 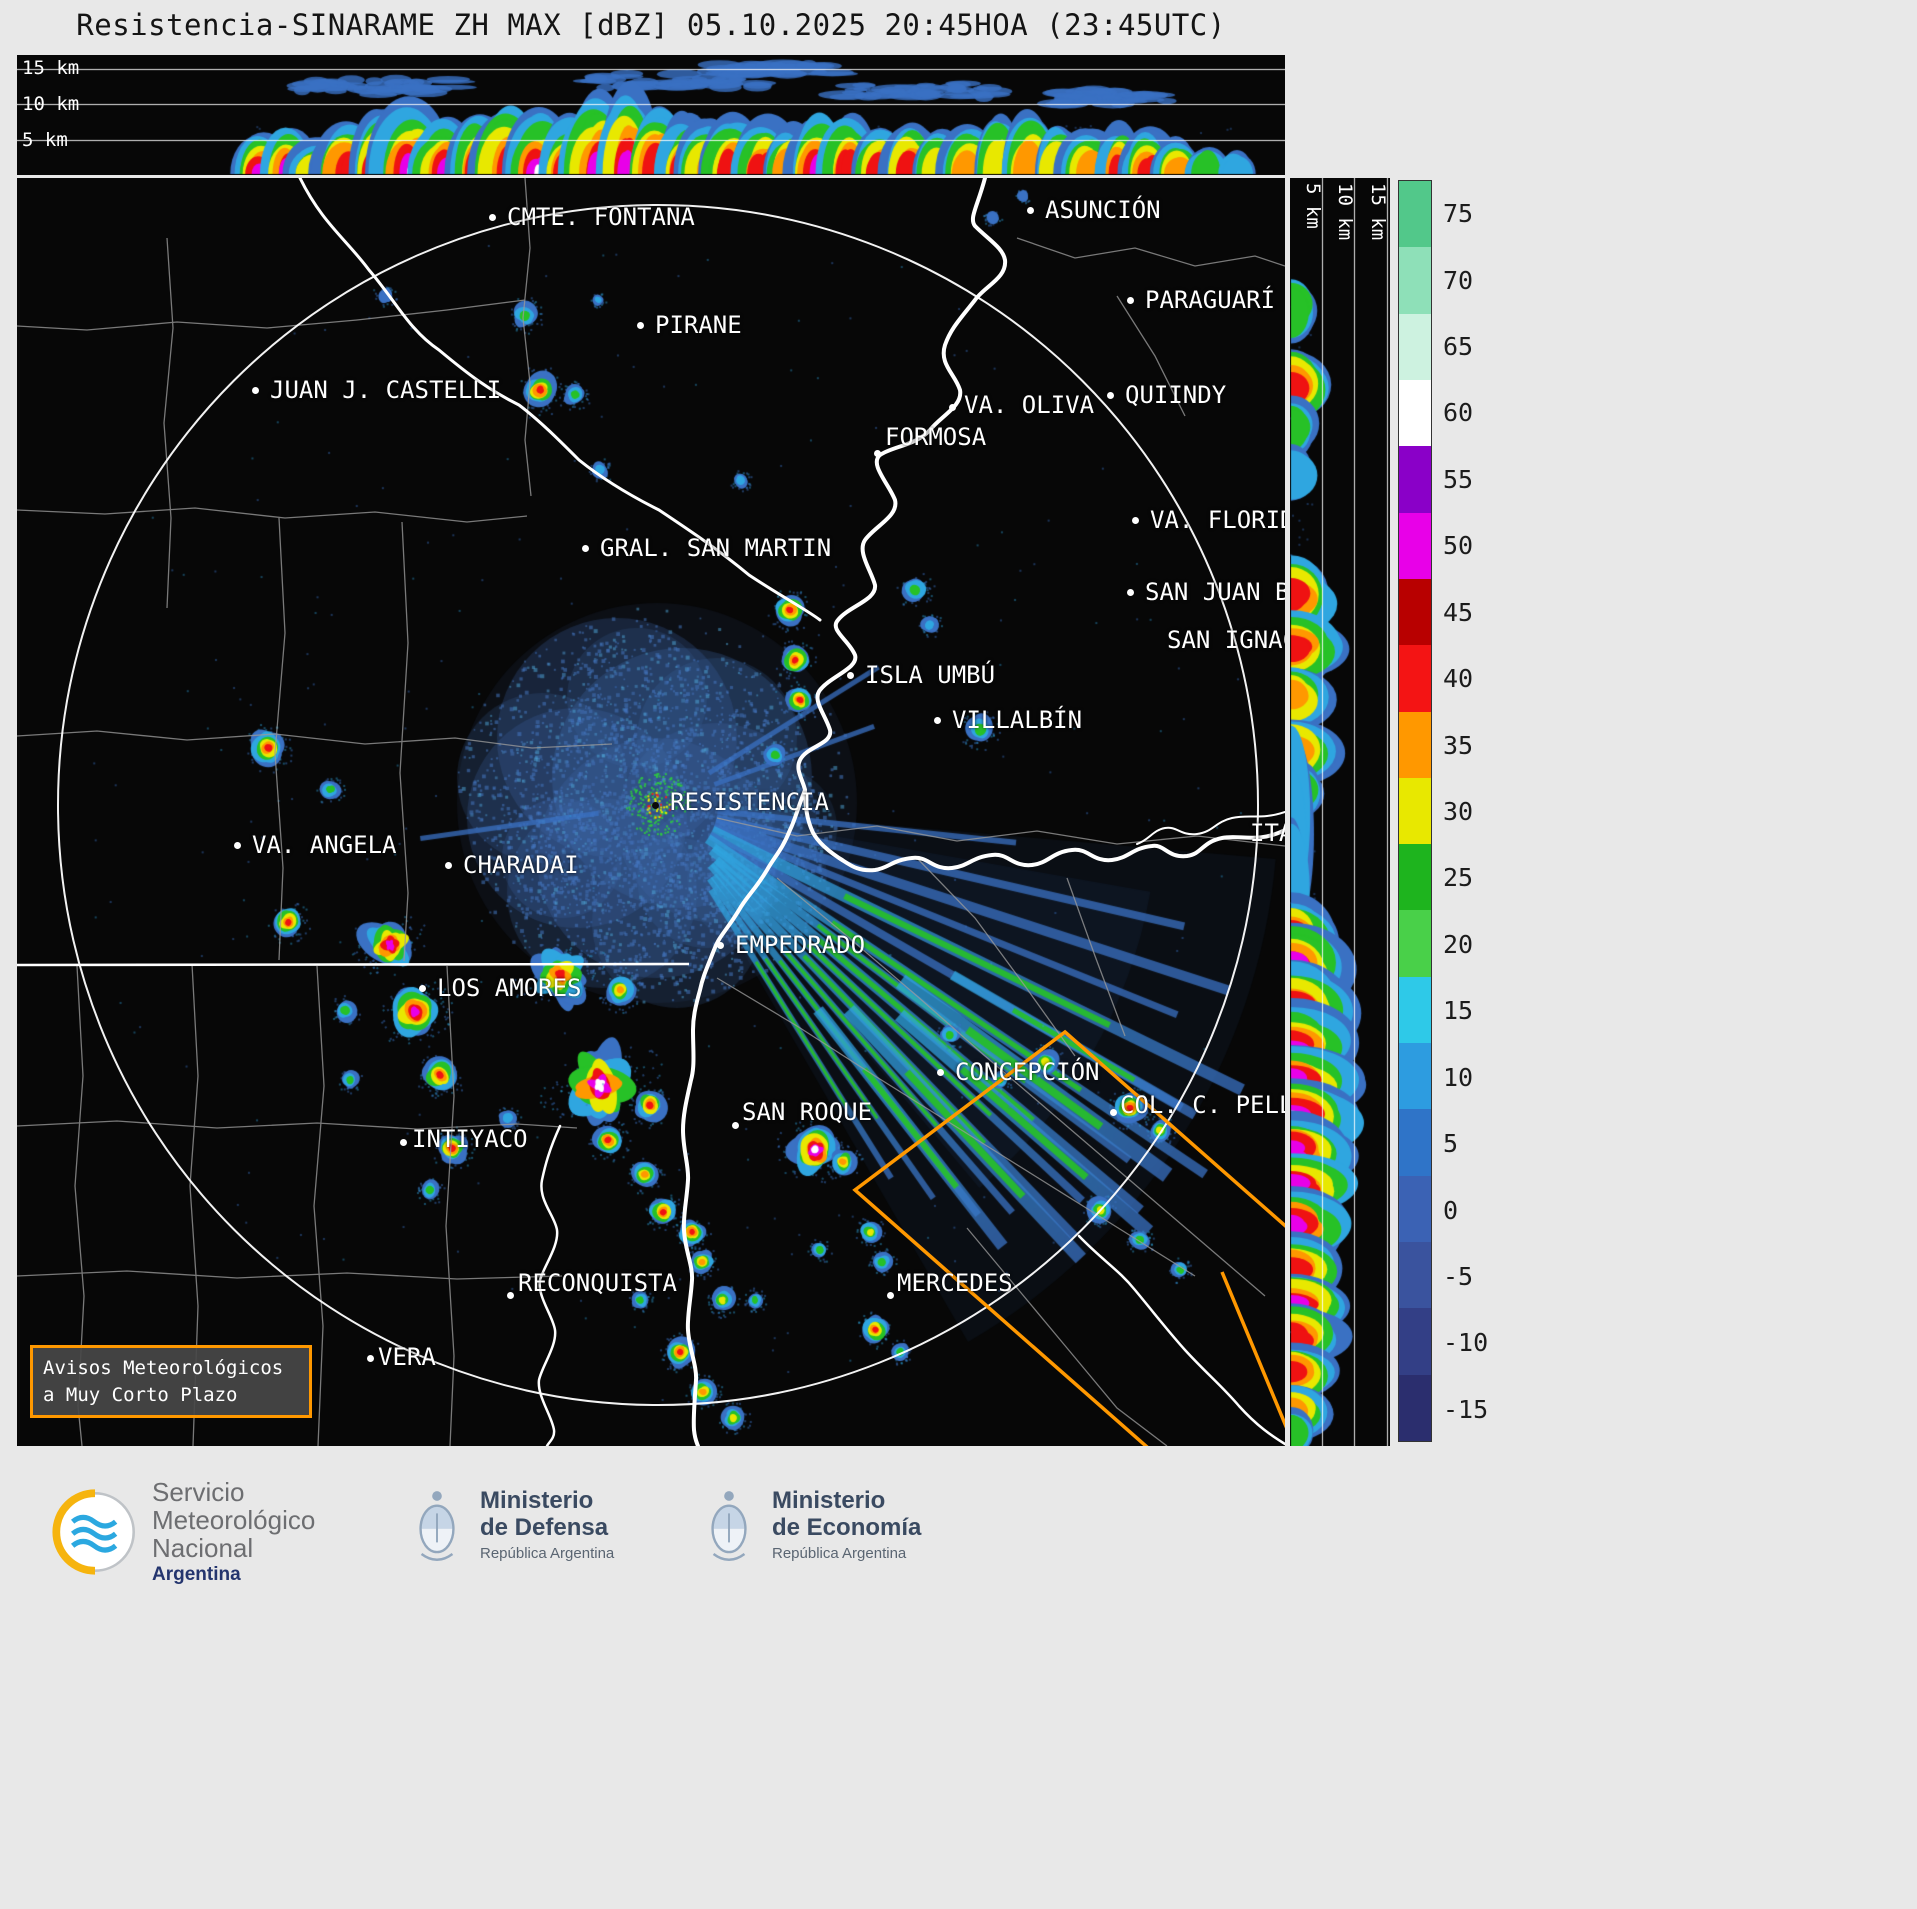 What do you see at coordinates (353, 964) in the screenshot?
I see `province-border-line` at bounding box center [353, 964].